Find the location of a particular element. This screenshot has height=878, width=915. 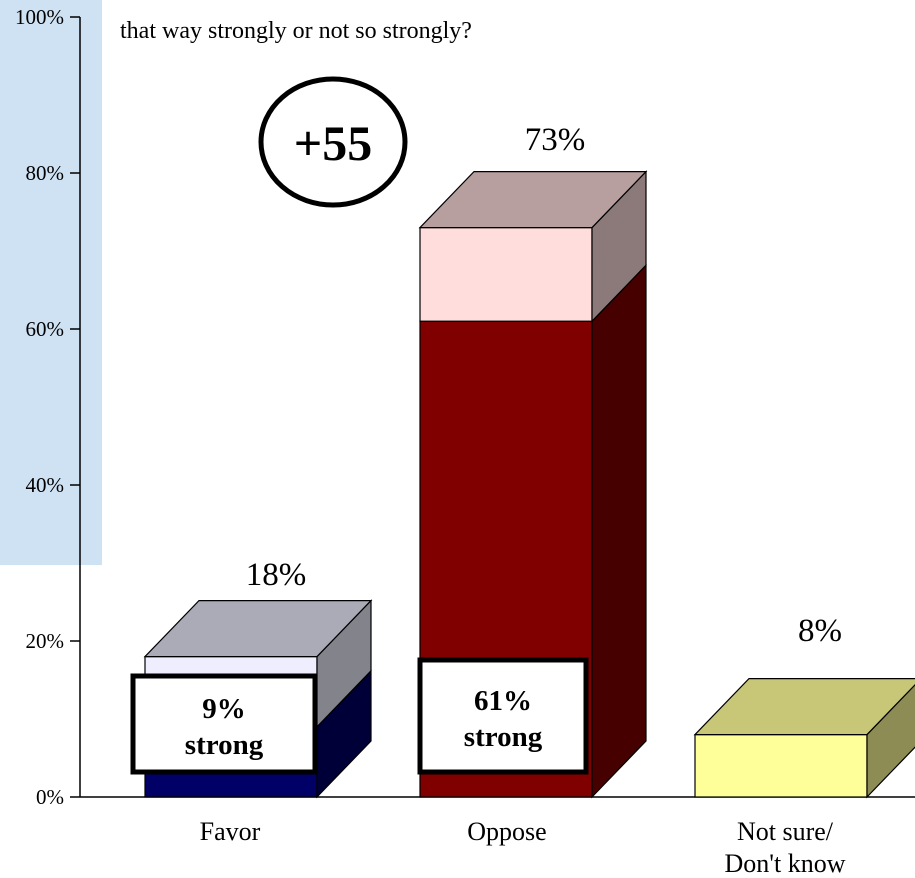

bar-strong-side is located at coordinates (619, 531).